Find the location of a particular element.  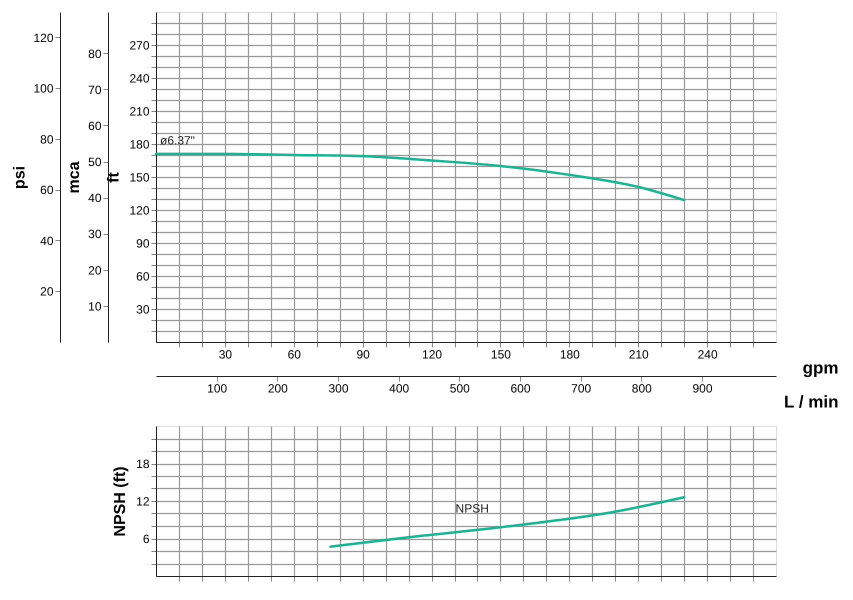

y-tick-label: 210 is located at coordinates (139, 111).